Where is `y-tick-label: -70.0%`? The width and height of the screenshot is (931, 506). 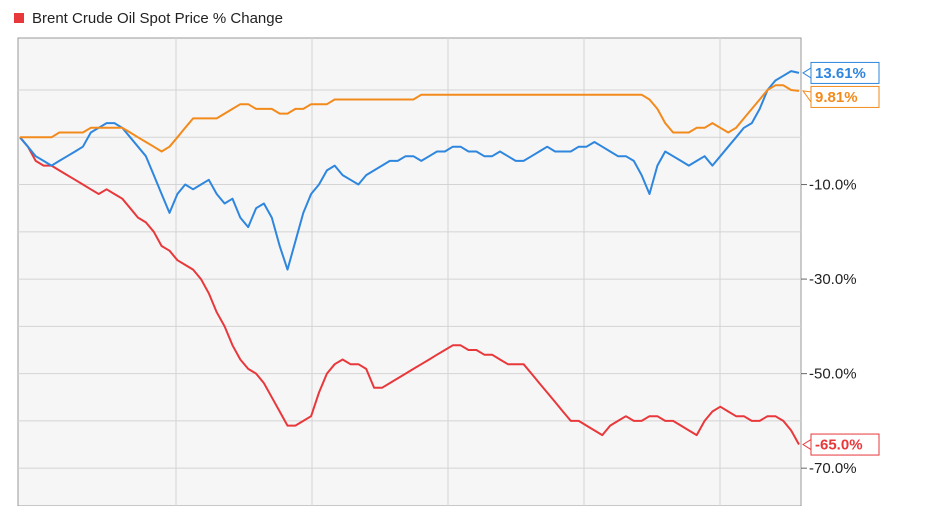
y-tick-label: -70.0% is located at coordinates (833, 468).